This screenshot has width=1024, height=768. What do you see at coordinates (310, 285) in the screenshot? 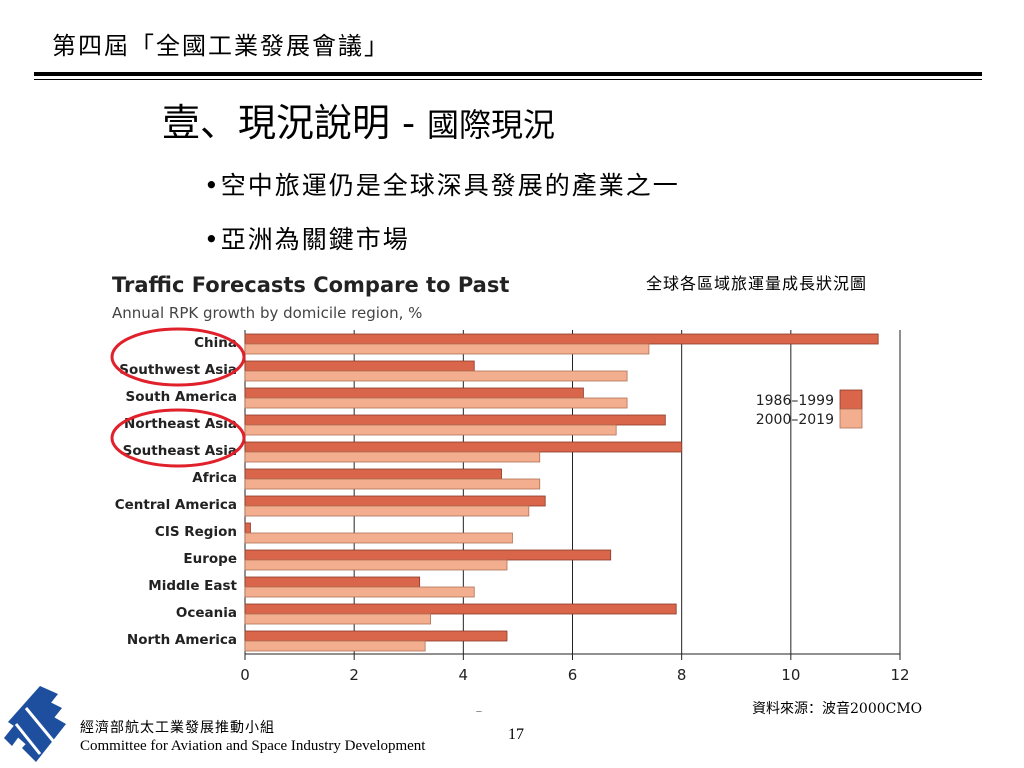
I see `chart-title: Traffic Forecasts Compare to Past` at bounding box center [310, 285].